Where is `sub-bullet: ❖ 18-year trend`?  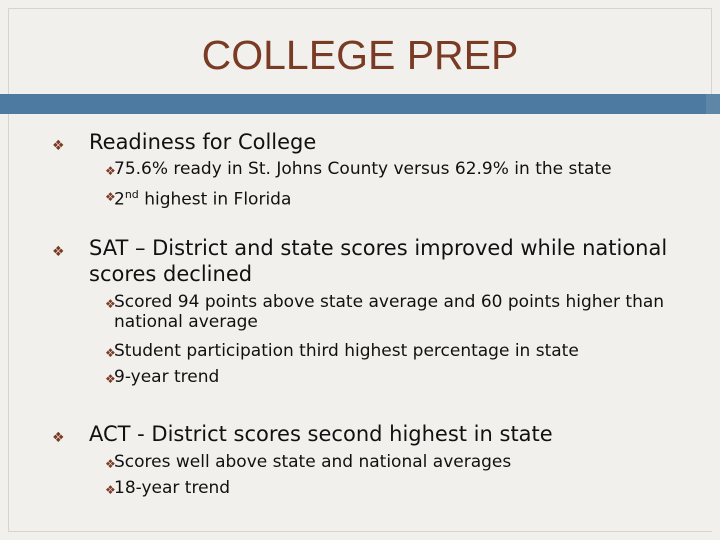 sub-bullet: ❖ 18-year trend is located at coordinates (385, 488).